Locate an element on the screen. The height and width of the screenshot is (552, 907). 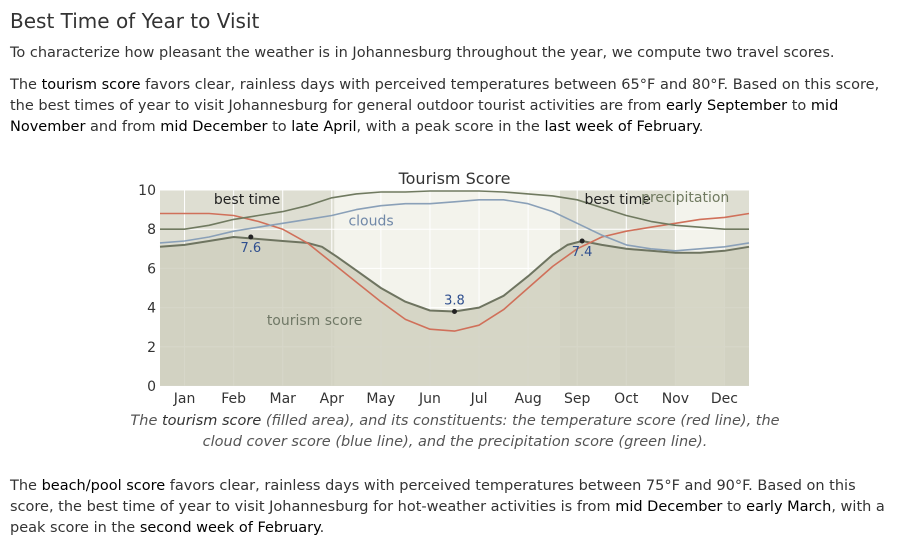
y-tick-label: 10 is located at coordinates (147, 191).